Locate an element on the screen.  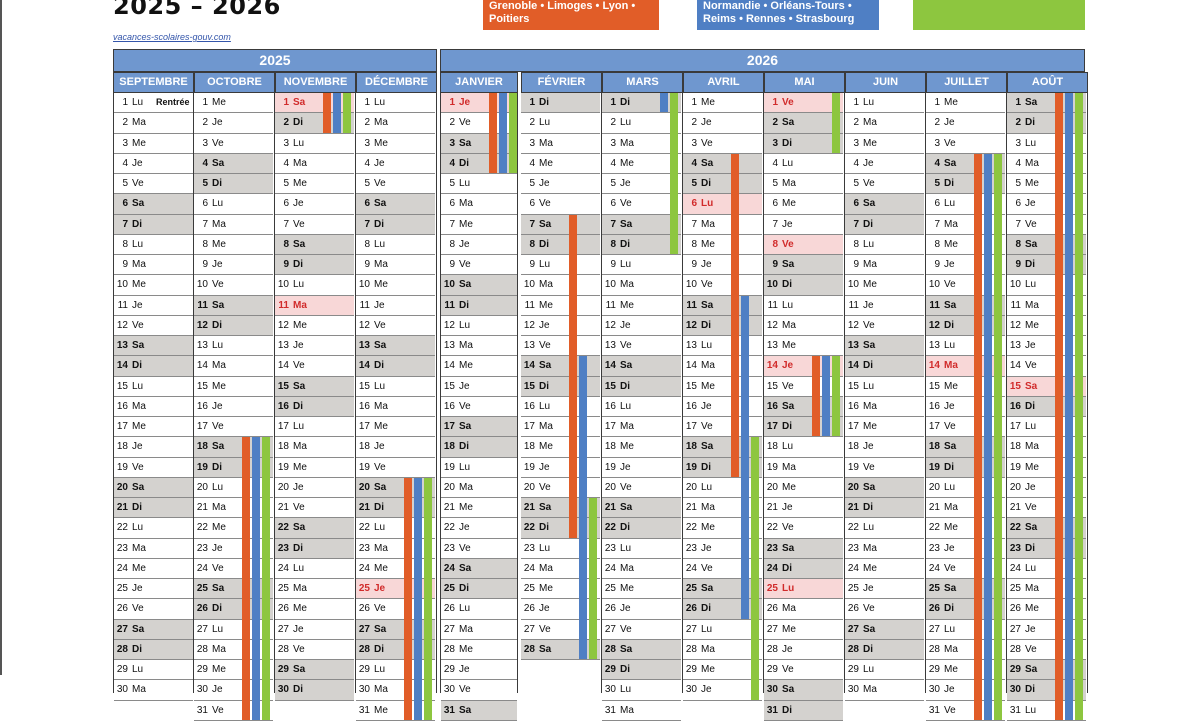
day-cell: 29 Lu is located at coordinates (153, 670).